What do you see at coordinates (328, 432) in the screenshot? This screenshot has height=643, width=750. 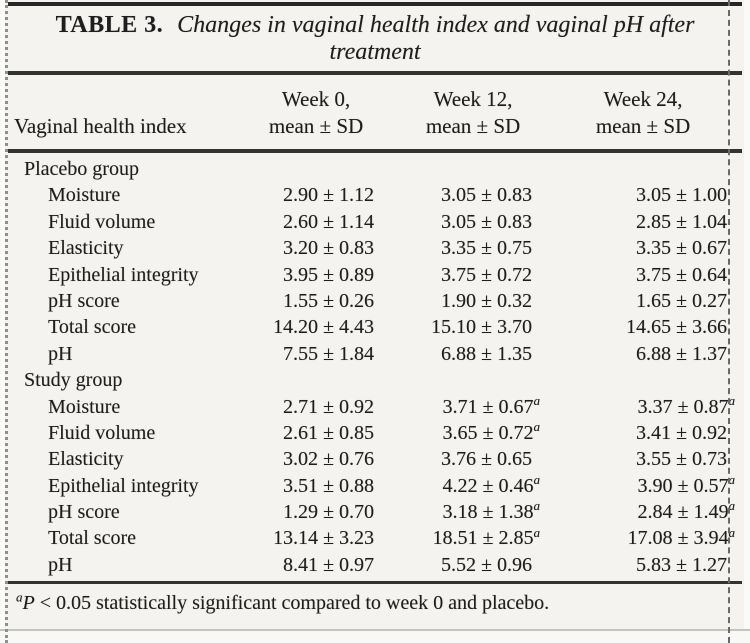 I see `value-text: 2.61 ± 0.85` at bounding box center [328, 432].